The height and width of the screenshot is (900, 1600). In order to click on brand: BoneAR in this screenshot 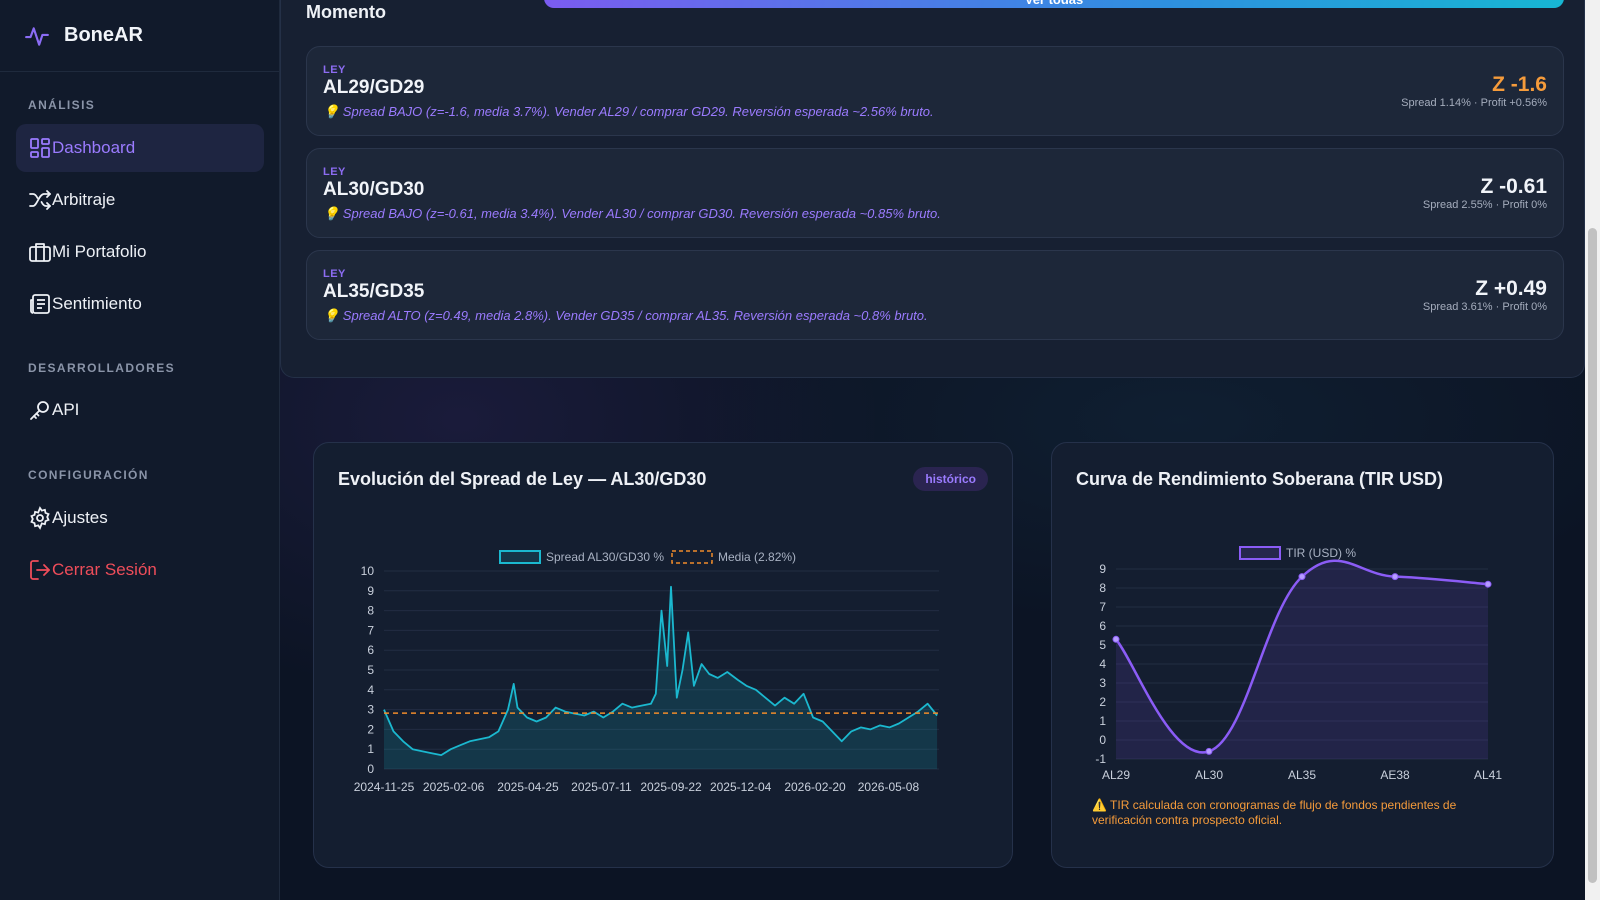, I will do `click(139, 36)`.